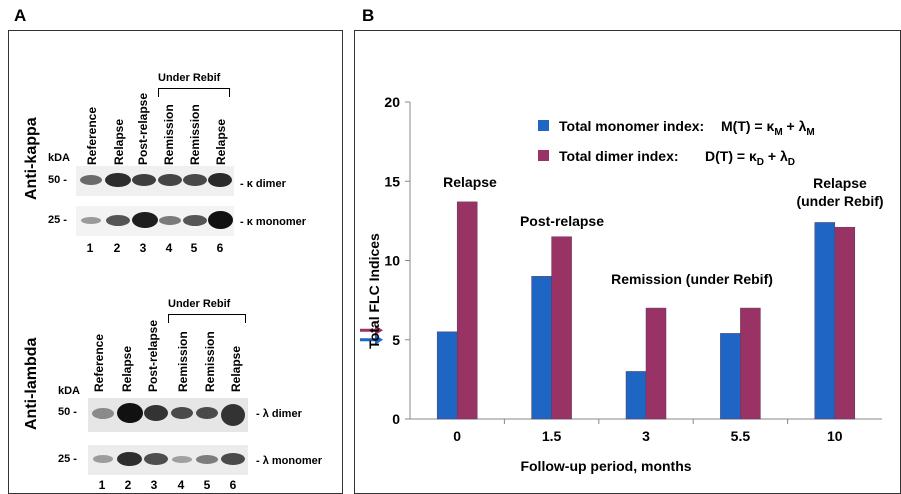  I want to click on lambda-lane-label-5: Remission, so click(210, 361).